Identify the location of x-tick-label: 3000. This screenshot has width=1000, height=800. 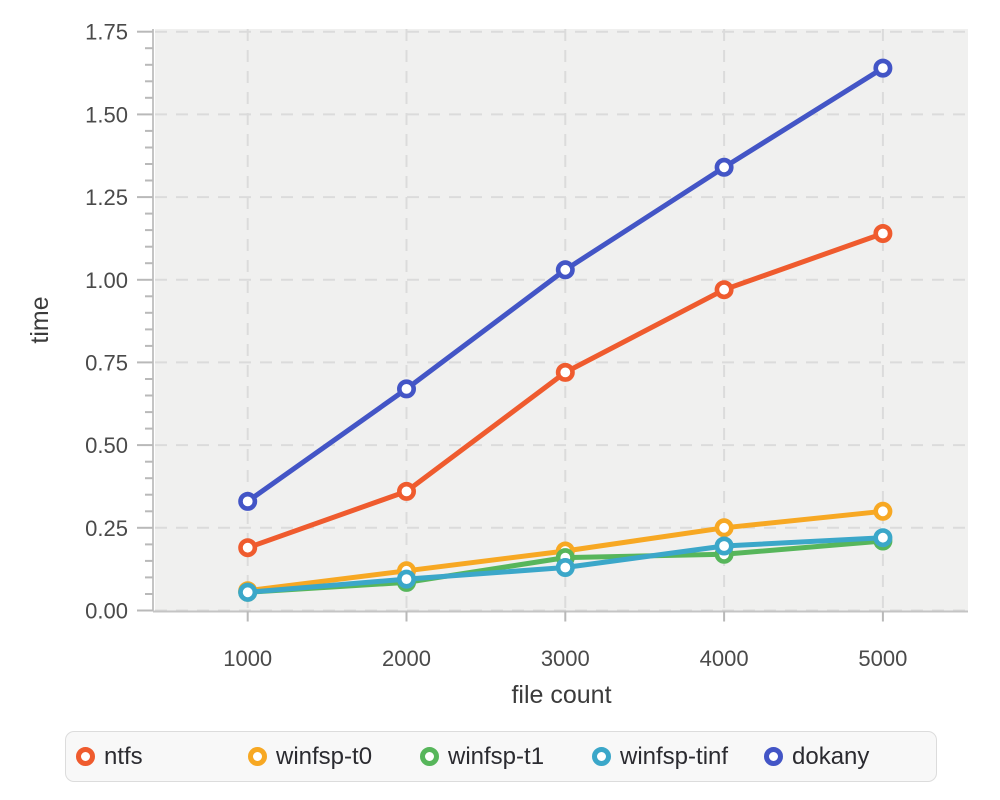
(565, 658).